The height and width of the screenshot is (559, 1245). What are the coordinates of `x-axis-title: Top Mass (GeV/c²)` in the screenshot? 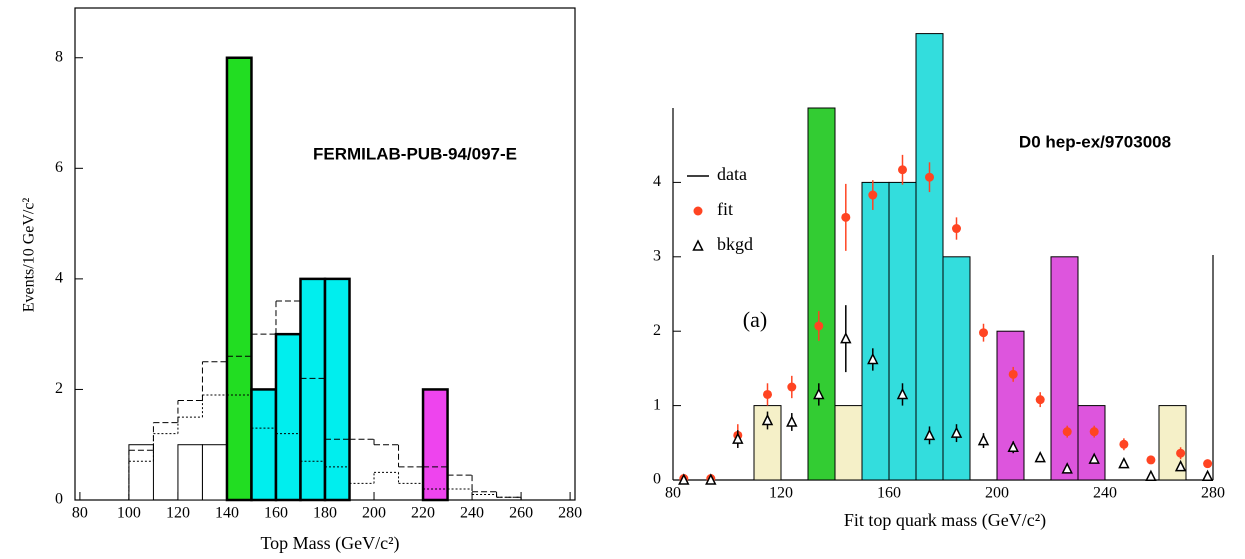 It's located at (329, 543).